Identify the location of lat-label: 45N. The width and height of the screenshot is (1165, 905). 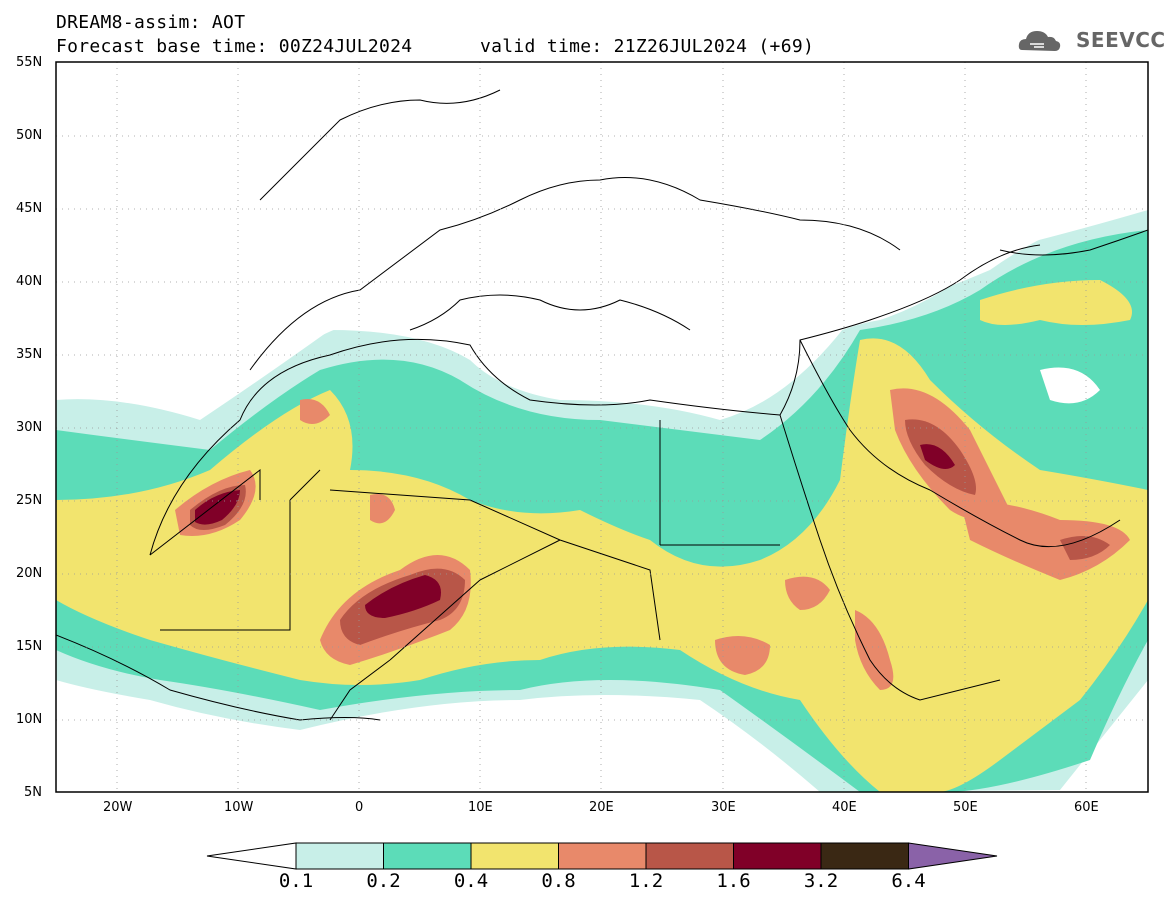
(29, 208).